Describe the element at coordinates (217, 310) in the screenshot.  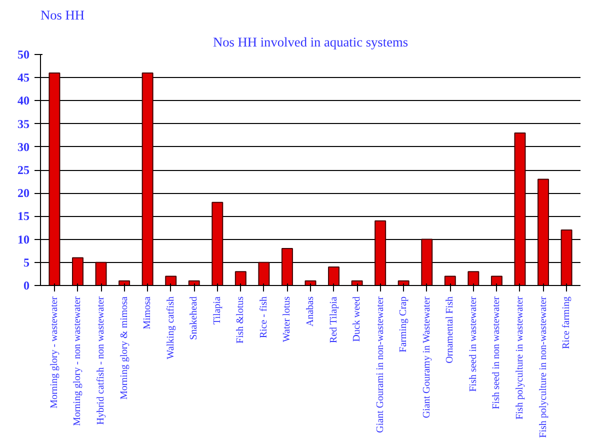
I see `x-tick-label: Tilapia` at that location.